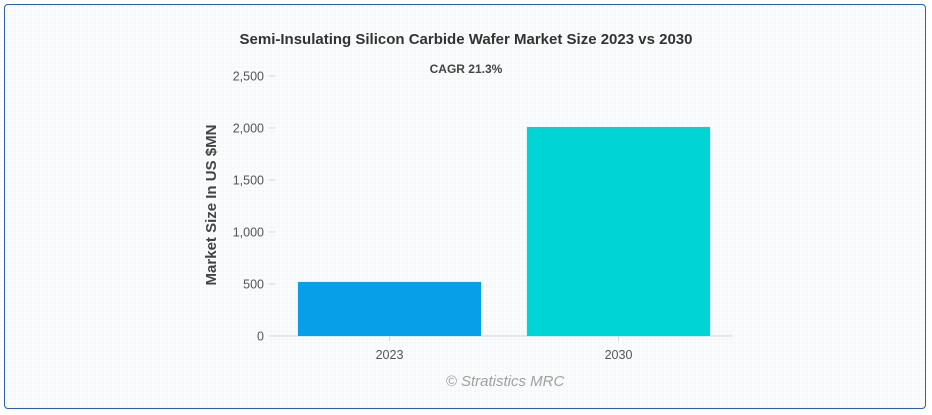 The width and height of the screenshot is (932, 415). I want to click on y-tick-label: 1,500, so click(248, 181).